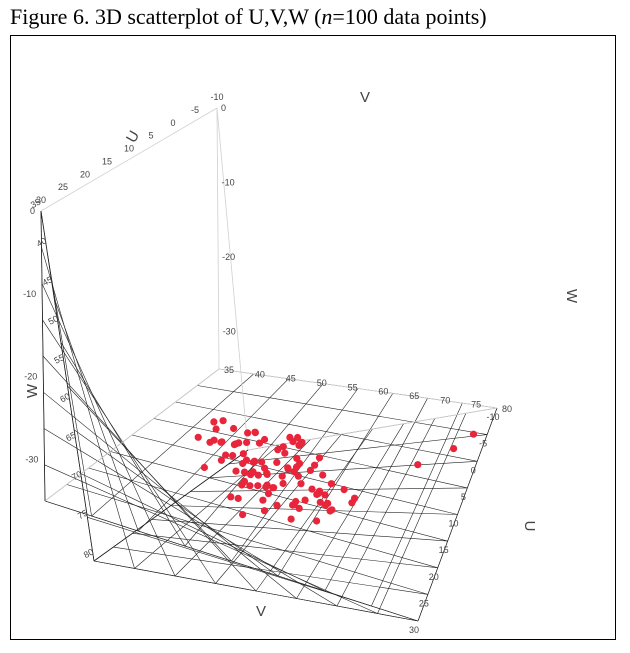  What do you see at coordinates (32, 390) in the screenshot?
I see `w-axis-label-left: W` at bounding box center [32, 390].